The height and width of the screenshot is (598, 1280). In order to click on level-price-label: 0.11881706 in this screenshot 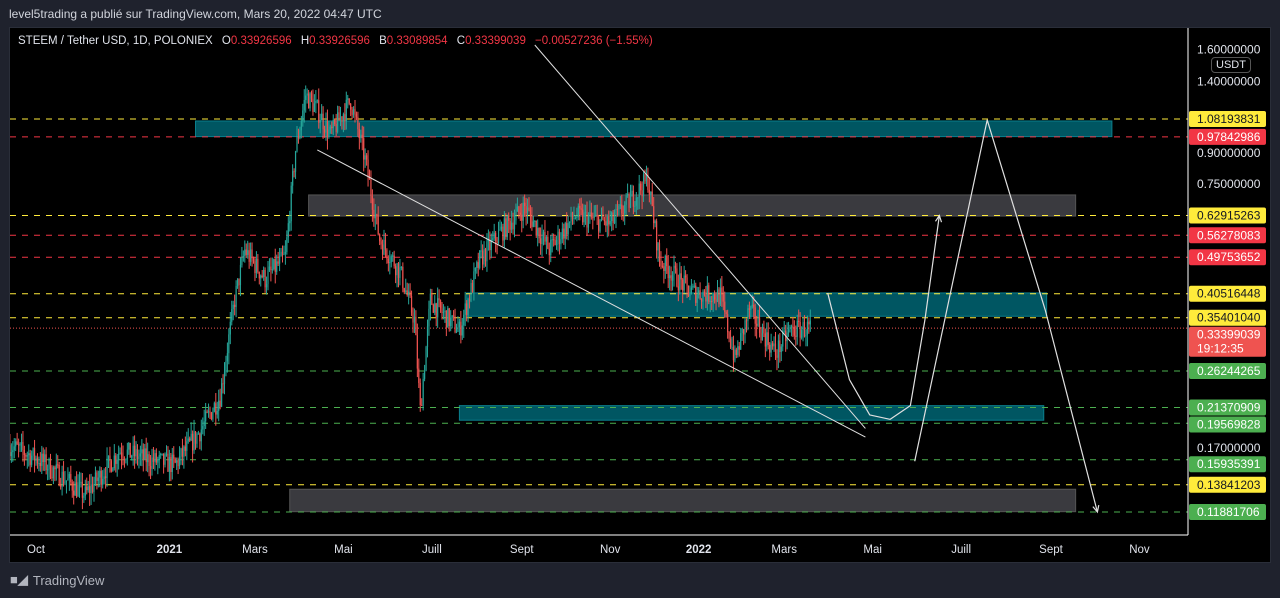, I will do `click(1228, 512)`.